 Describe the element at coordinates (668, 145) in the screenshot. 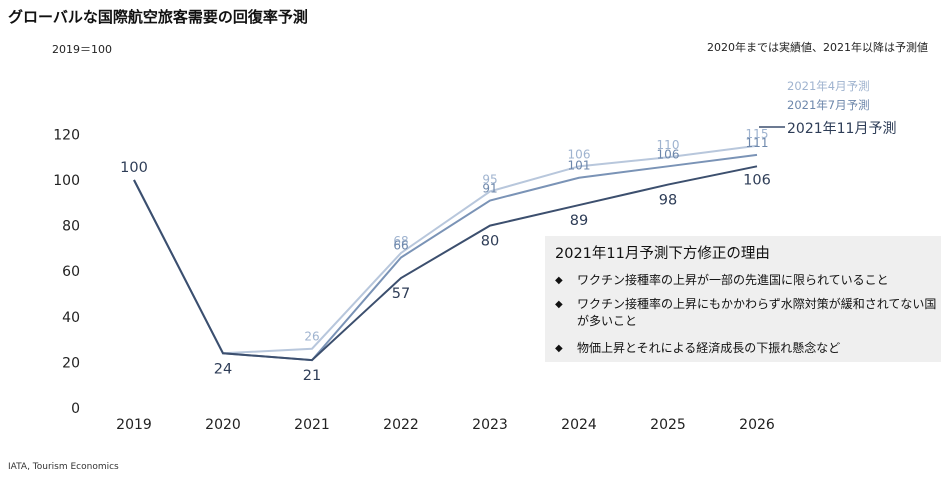

I see `data-label: 110` at that location.